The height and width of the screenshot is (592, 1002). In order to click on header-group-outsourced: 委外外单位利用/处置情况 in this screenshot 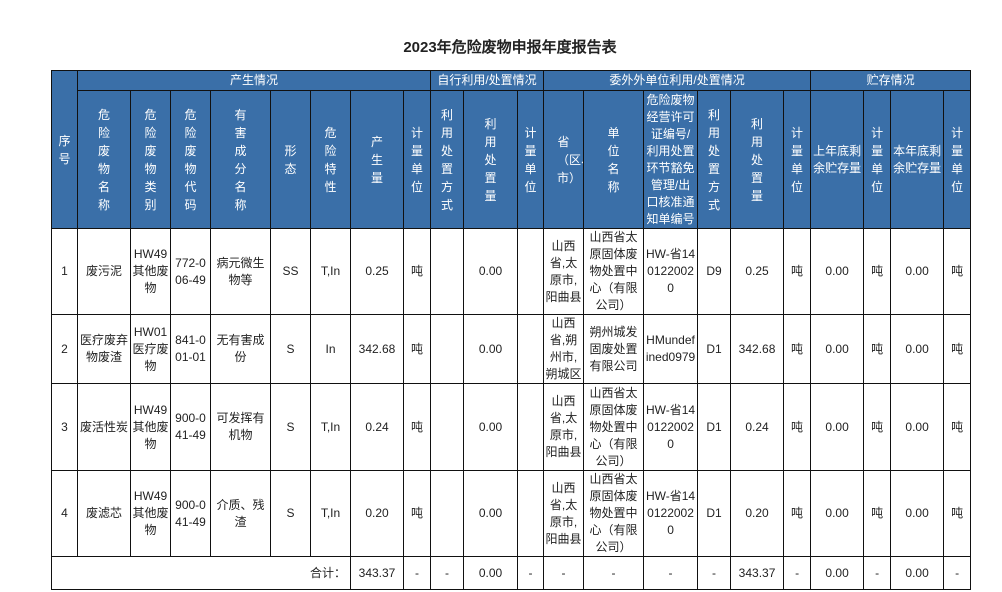, I will do `click(677, 80)`.